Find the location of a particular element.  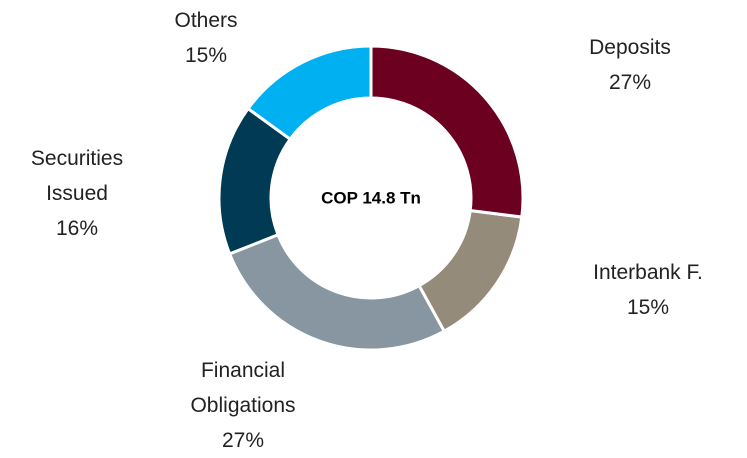

category-label: Interbank F. is located at coordinates (648, 272).